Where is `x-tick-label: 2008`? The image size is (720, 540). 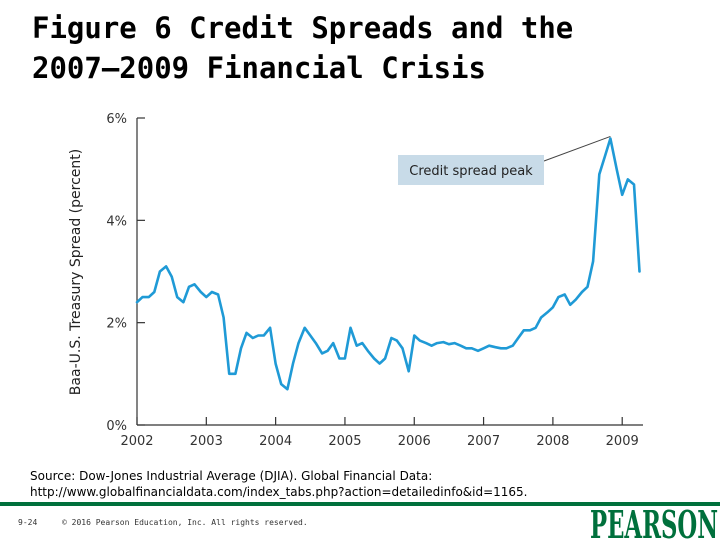
x-tick-label: 2008 is located at coordinates (552, 441).